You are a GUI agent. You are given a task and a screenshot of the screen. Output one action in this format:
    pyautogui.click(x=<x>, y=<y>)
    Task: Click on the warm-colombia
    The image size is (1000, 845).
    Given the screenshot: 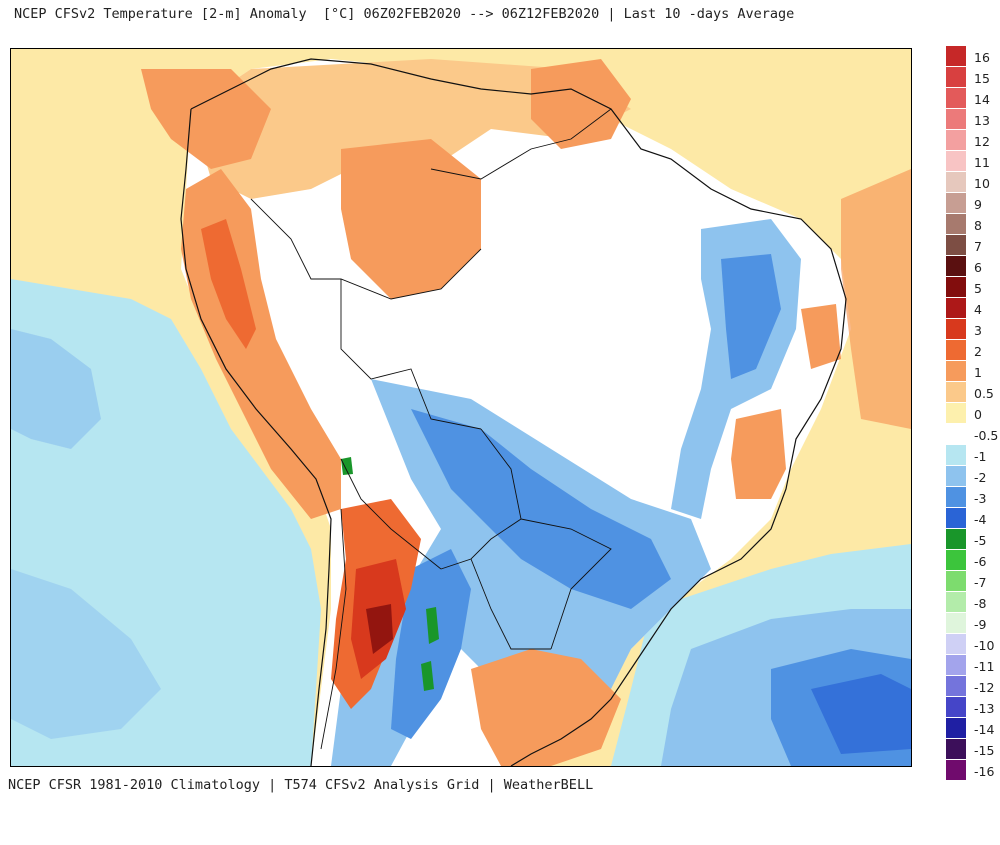 What is the action you would take?
    pyautogui.click(x=206, y=119)
    